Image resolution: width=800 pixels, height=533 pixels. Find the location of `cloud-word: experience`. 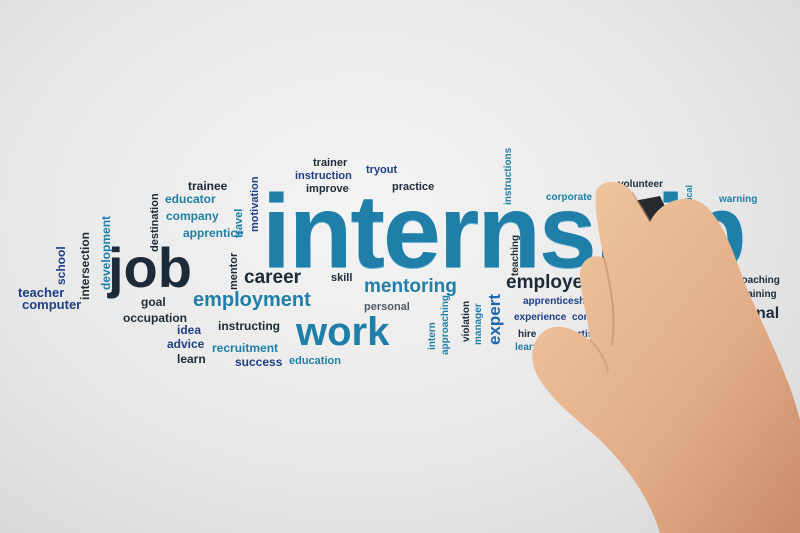

cloud-word: experience is located at coordinates (540, 317).